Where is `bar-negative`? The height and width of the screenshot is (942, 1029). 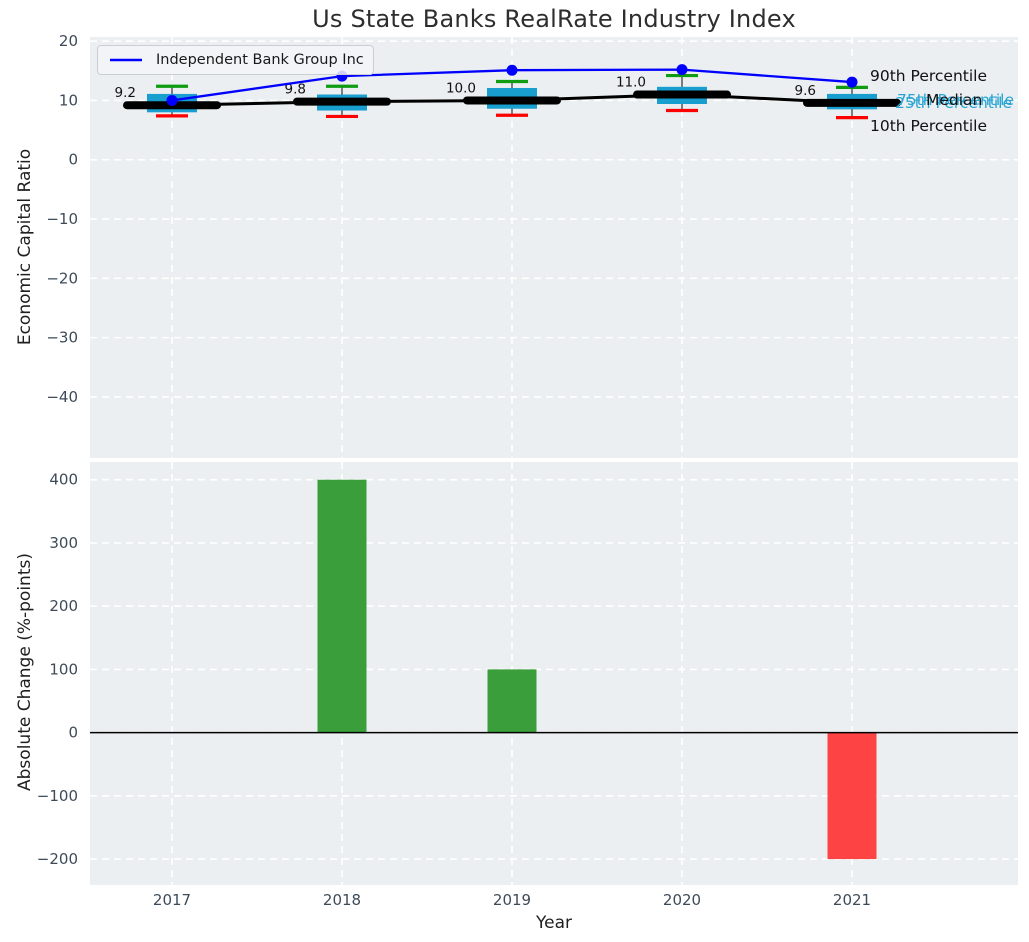
bar-negative is located at coordinates (852, 796).